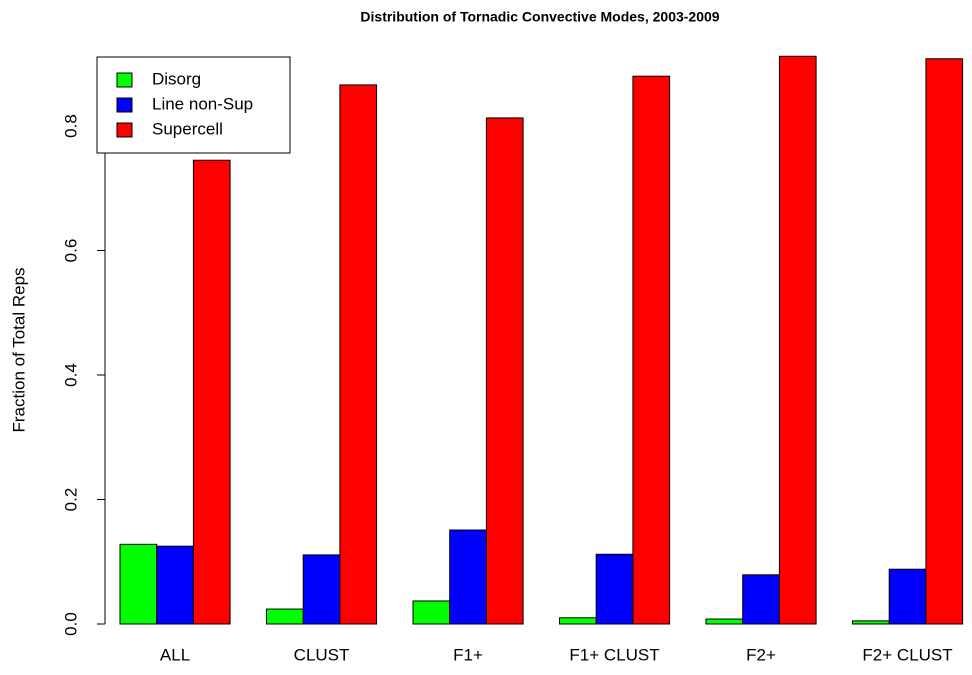 This screenshot has height=675, width=972. What do you see at coordinates (70, 251) in the screenshot?
I see `y-tick-label: 0.6` at bounding box center [70, 251].